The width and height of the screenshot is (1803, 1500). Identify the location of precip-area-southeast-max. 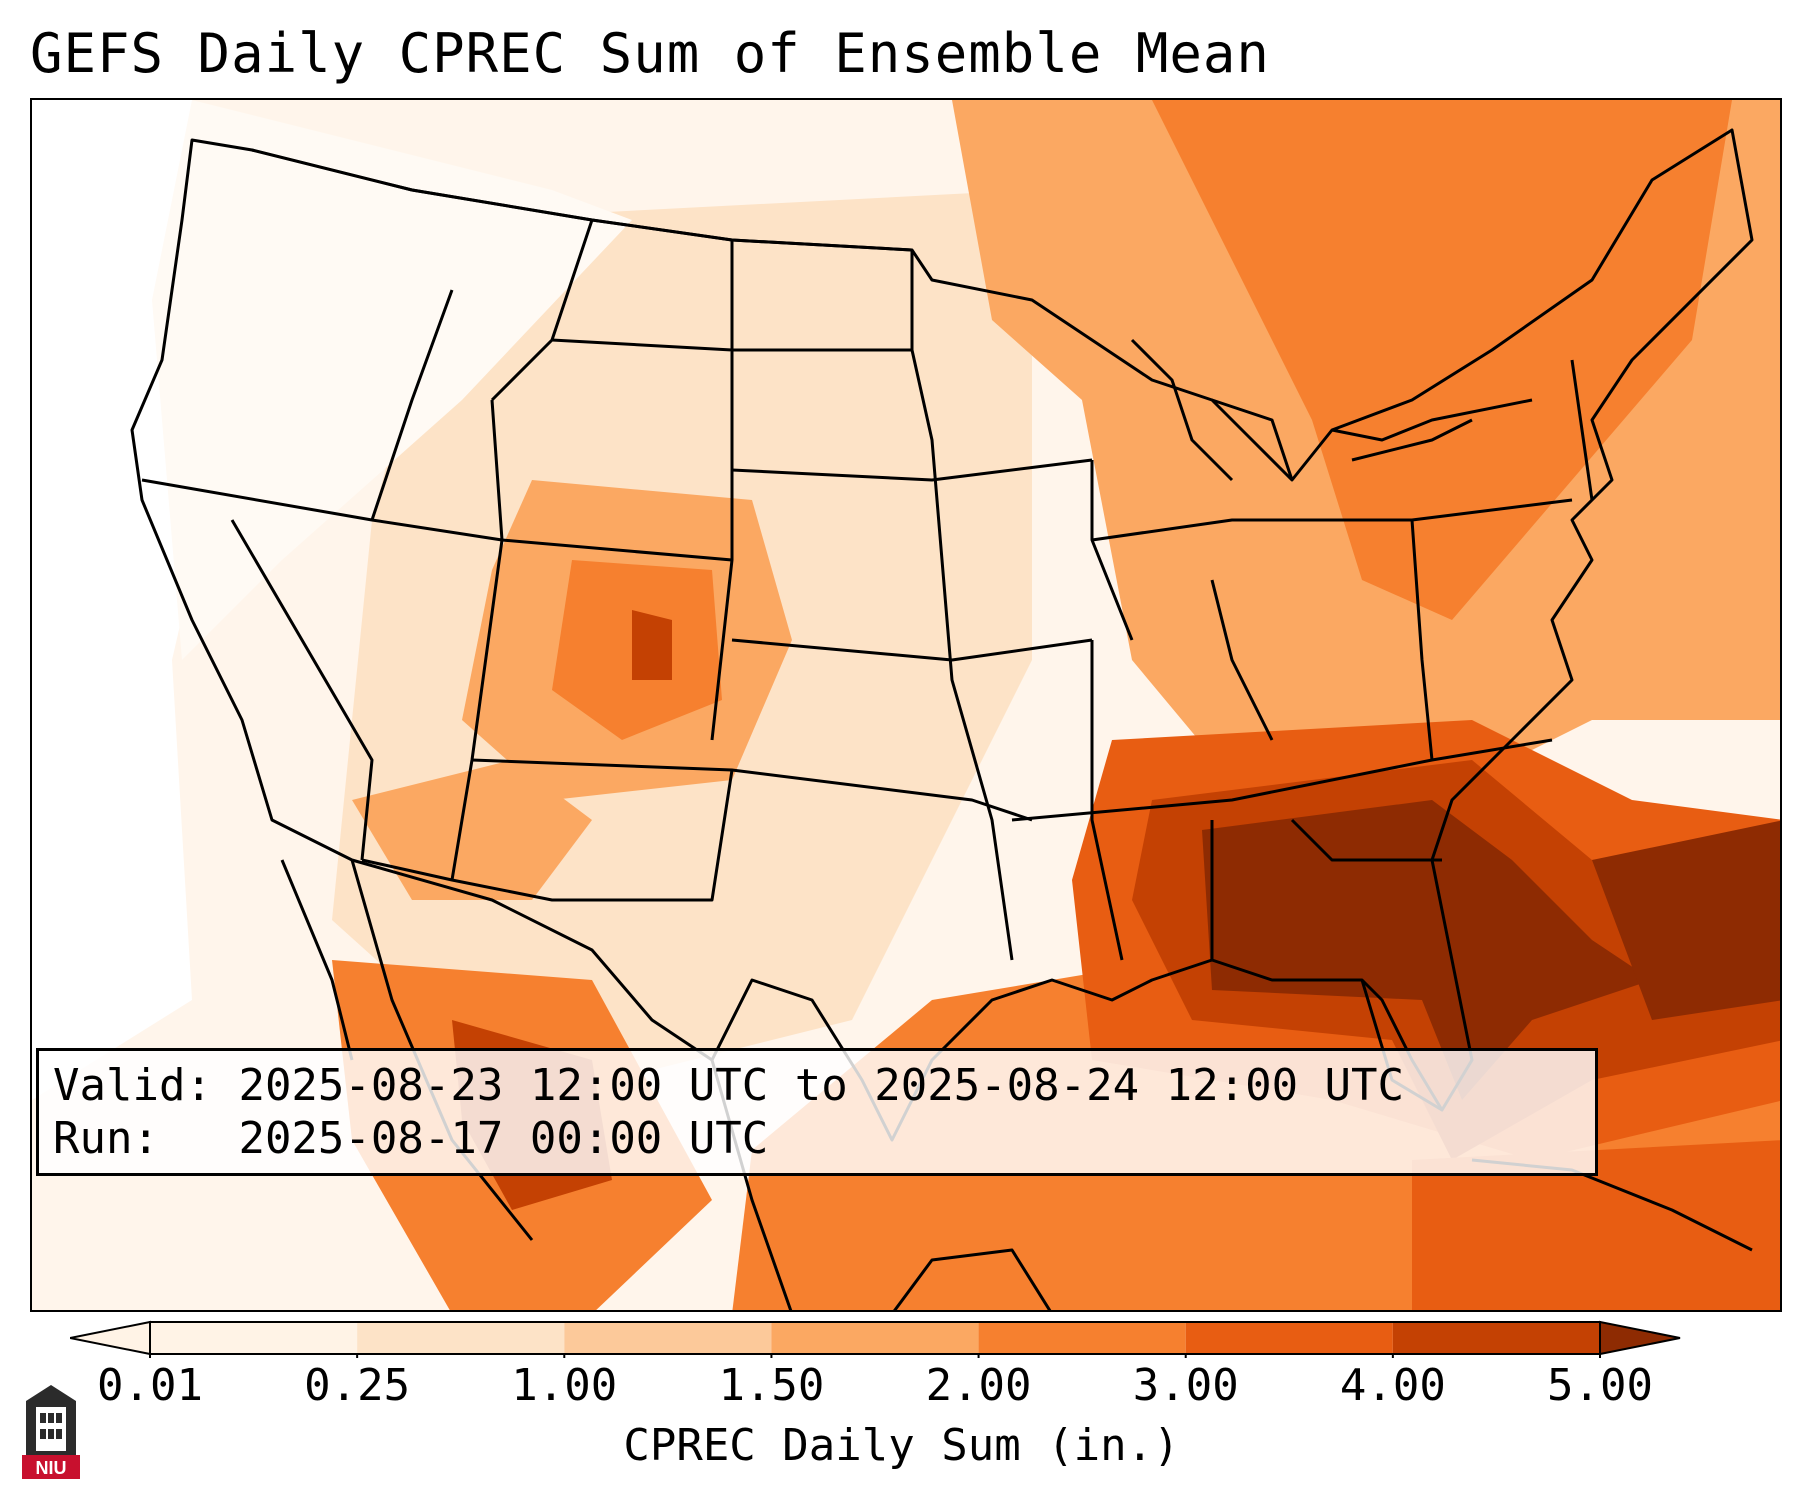
(1427, 950).